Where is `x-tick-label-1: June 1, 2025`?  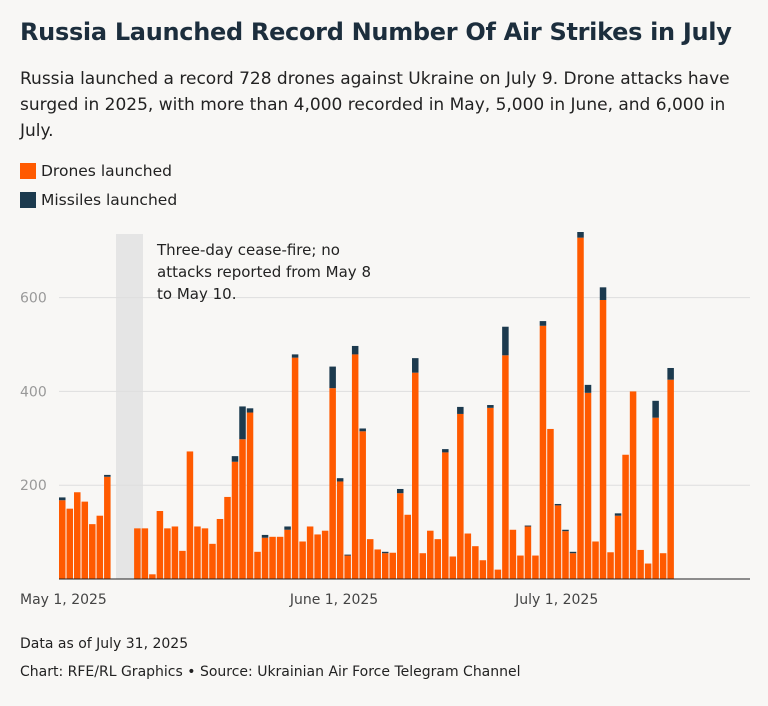 x-tick-label-1: June 1, 2025 is located at coordinates (333, 600).